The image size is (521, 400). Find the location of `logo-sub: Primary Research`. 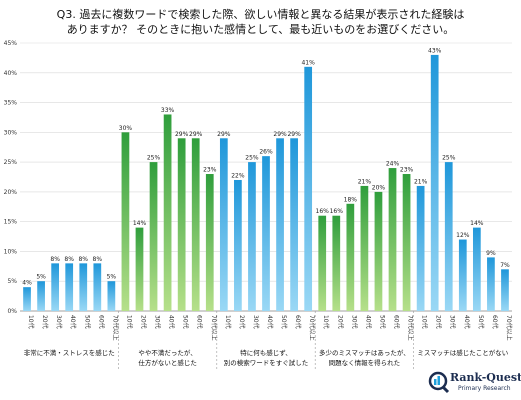

logo-sub: Primary Research is located at coordinates (484, 388).